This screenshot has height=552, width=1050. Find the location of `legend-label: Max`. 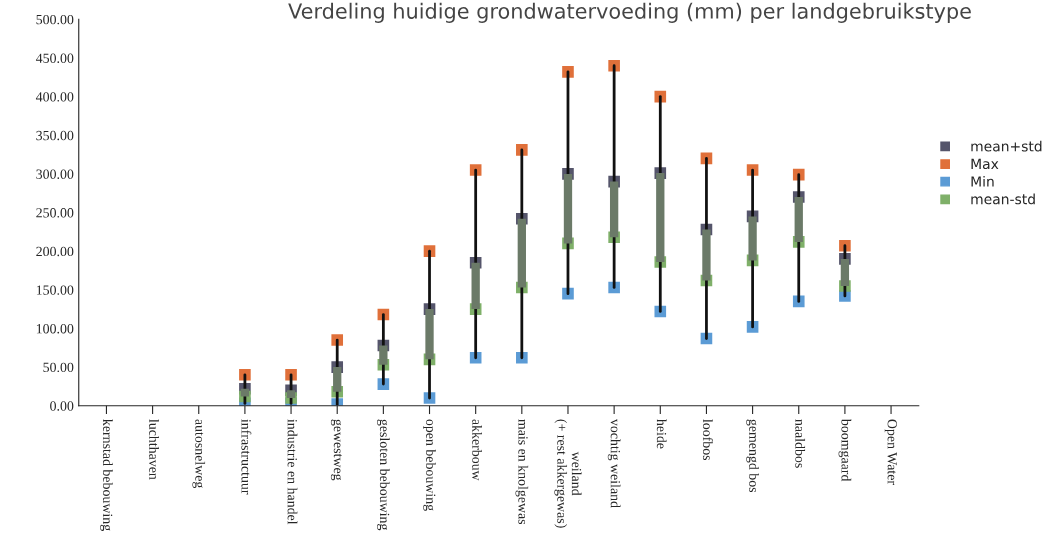

legend-label: Max is located at coordinates (985, 164).